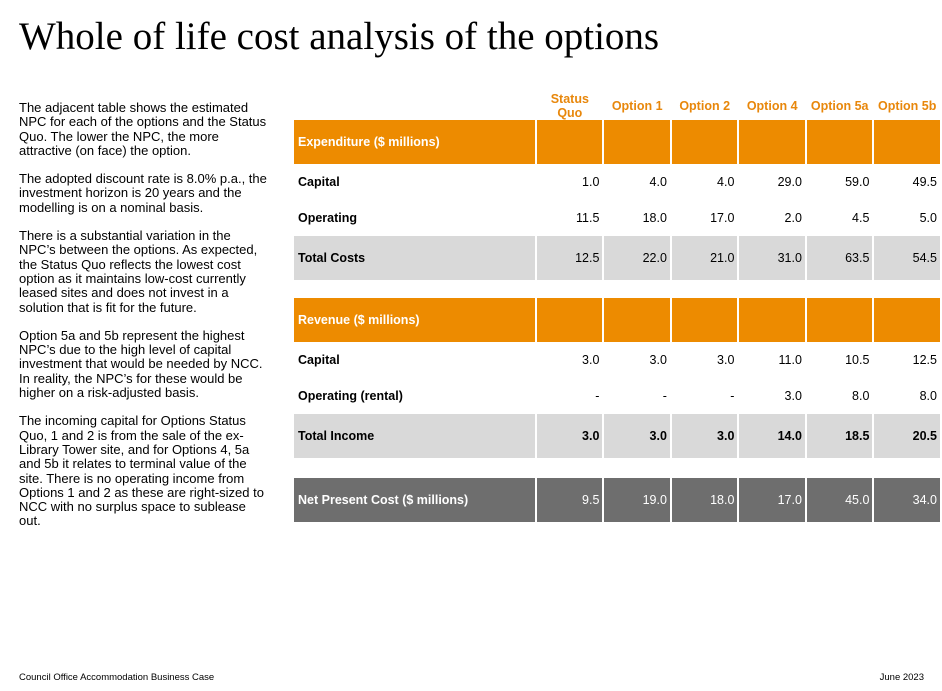  What do you see at coordinates (907, 258) in the screenshot?
I see `cell: 54.5` at bounding box center [907, 258].